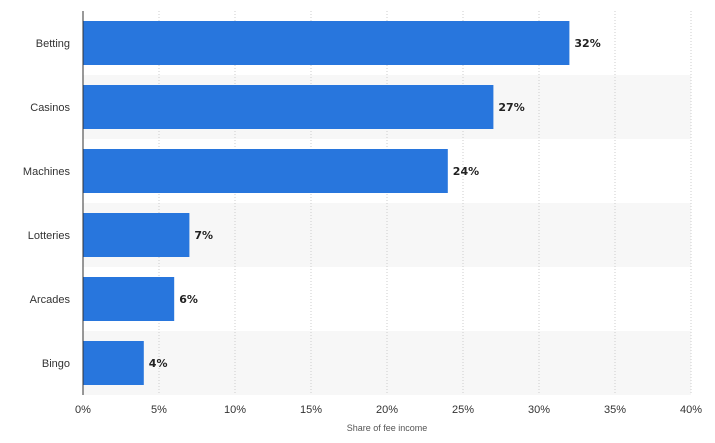 This screenshot has height=443, width=715. I want to click on x-tick-labels: 0% 5% 10% 15% 20% 25% 30% 35% 40%, so click(388, 410).